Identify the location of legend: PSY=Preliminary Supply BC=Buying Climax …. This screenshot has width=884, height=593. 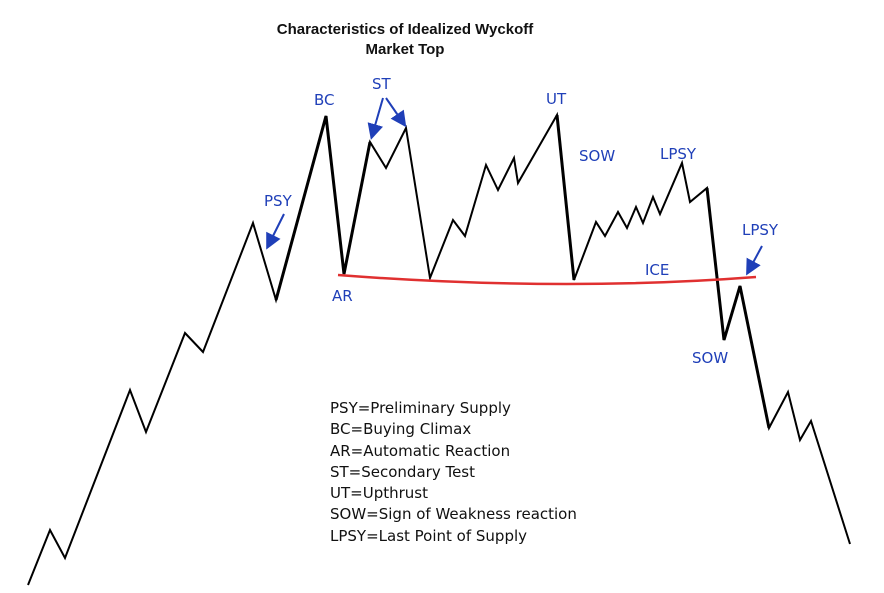
(453, 472).